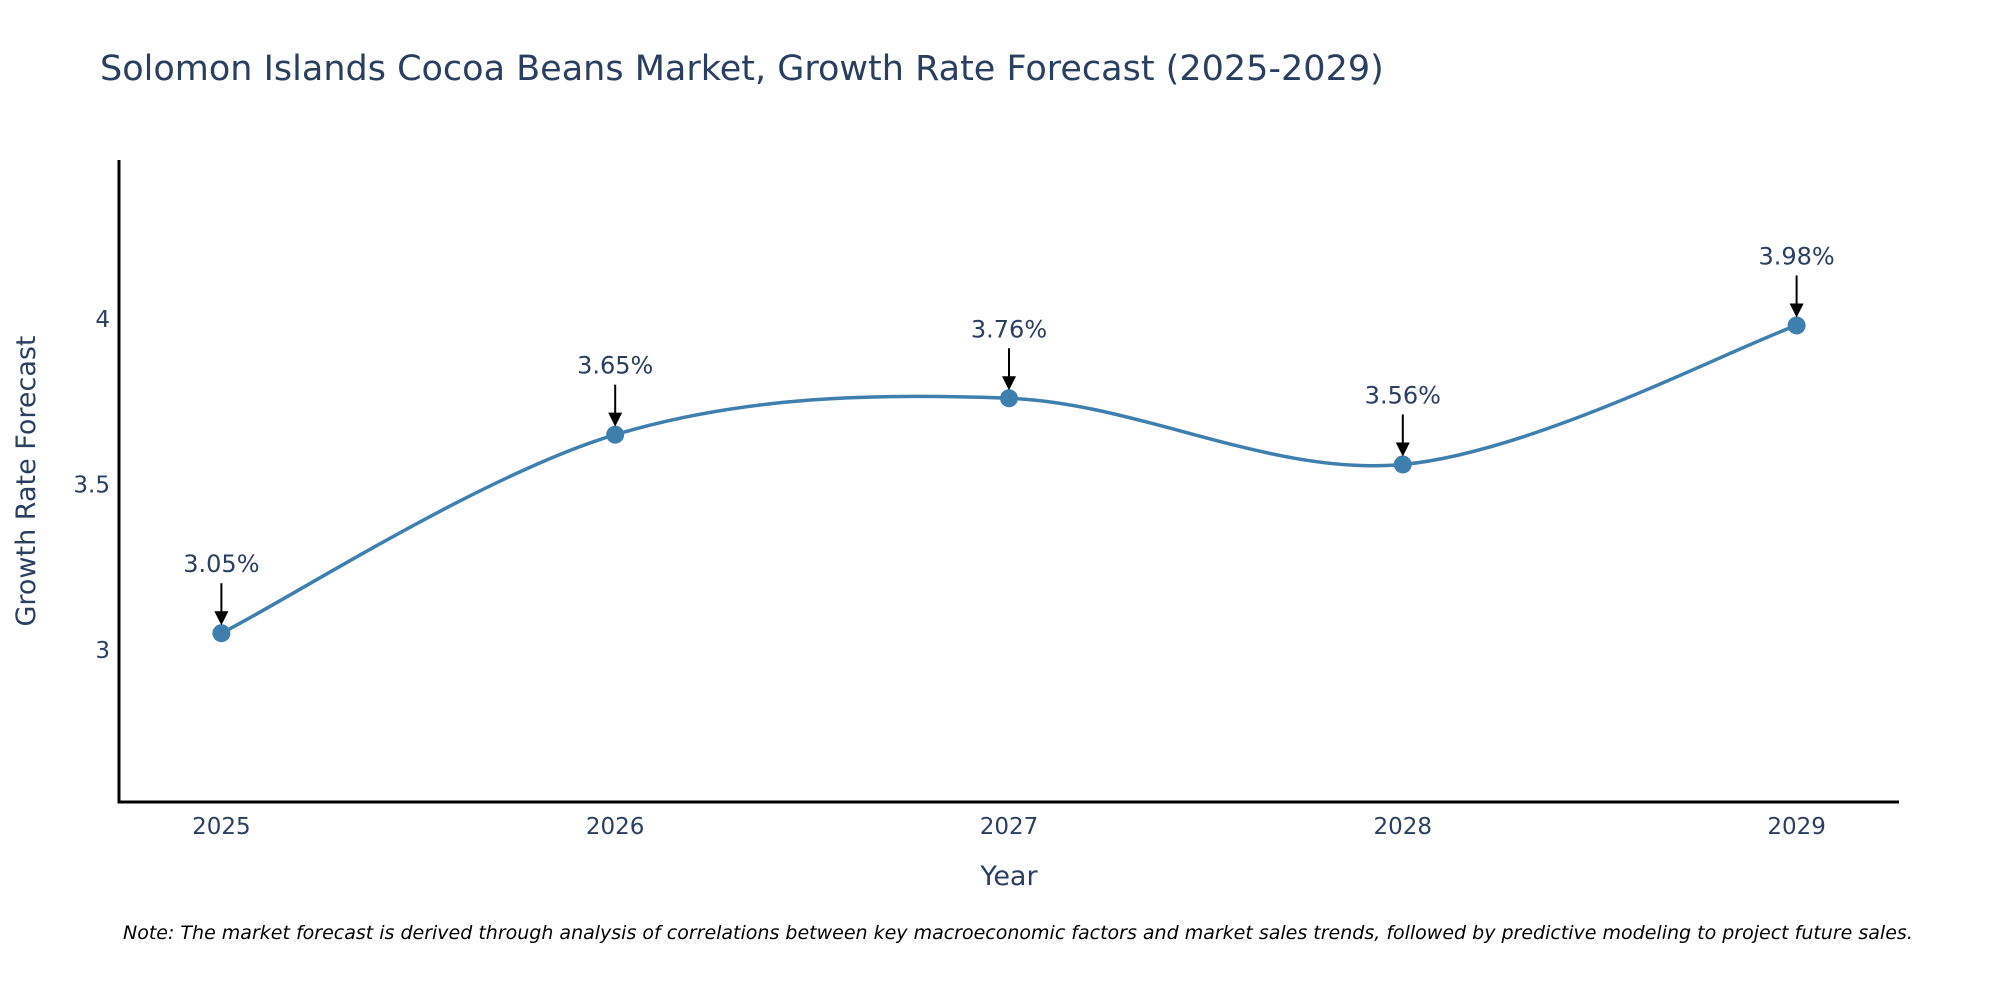 The width and height of the screenshot is (2000, 1000). What do you see at coordinates (1403, 827) in the screenshot?
I see `x-tick-label: 2028` at bounding box center [1403, 827].